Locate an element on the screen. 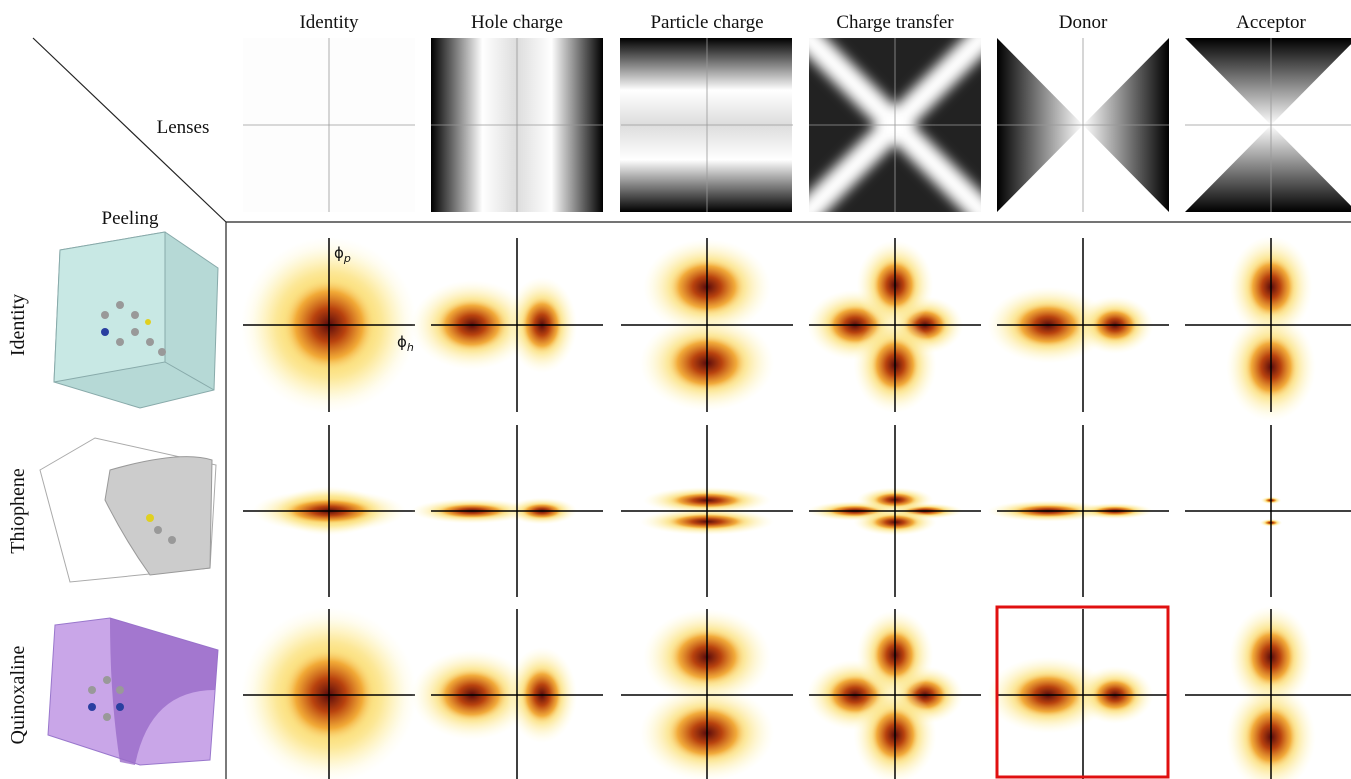  highlight-box is located at coordinates (1082, 692).